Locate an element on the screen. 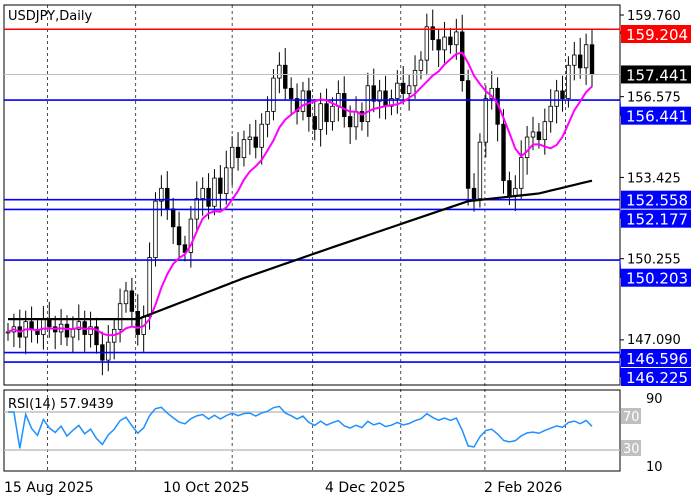  level-label: 156.441 is located at coordinates (657, 117).